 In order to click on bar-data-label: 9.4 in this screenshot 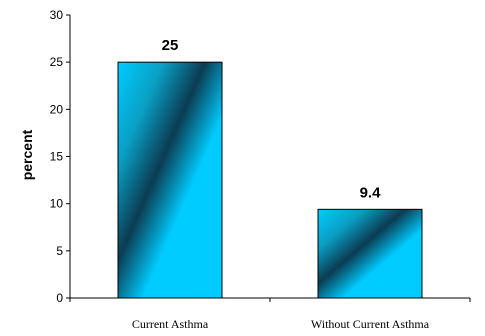, I will do `click(371, 192)`.